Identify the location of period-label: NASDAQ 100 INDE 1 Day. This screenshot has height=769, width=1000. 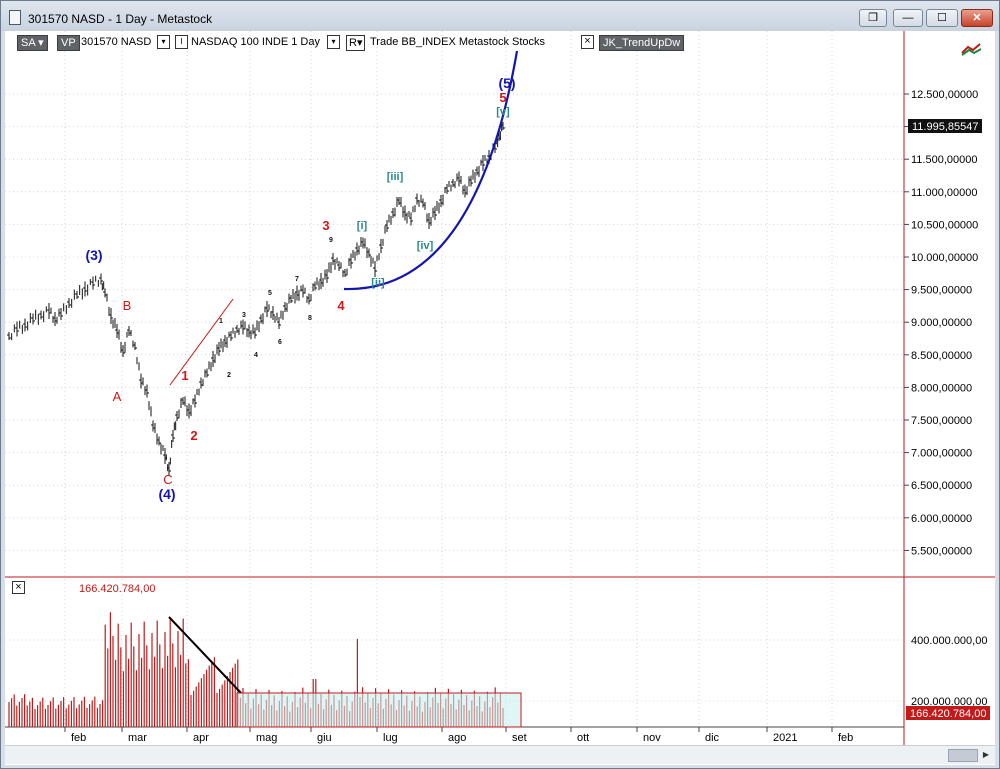
(255, 42).